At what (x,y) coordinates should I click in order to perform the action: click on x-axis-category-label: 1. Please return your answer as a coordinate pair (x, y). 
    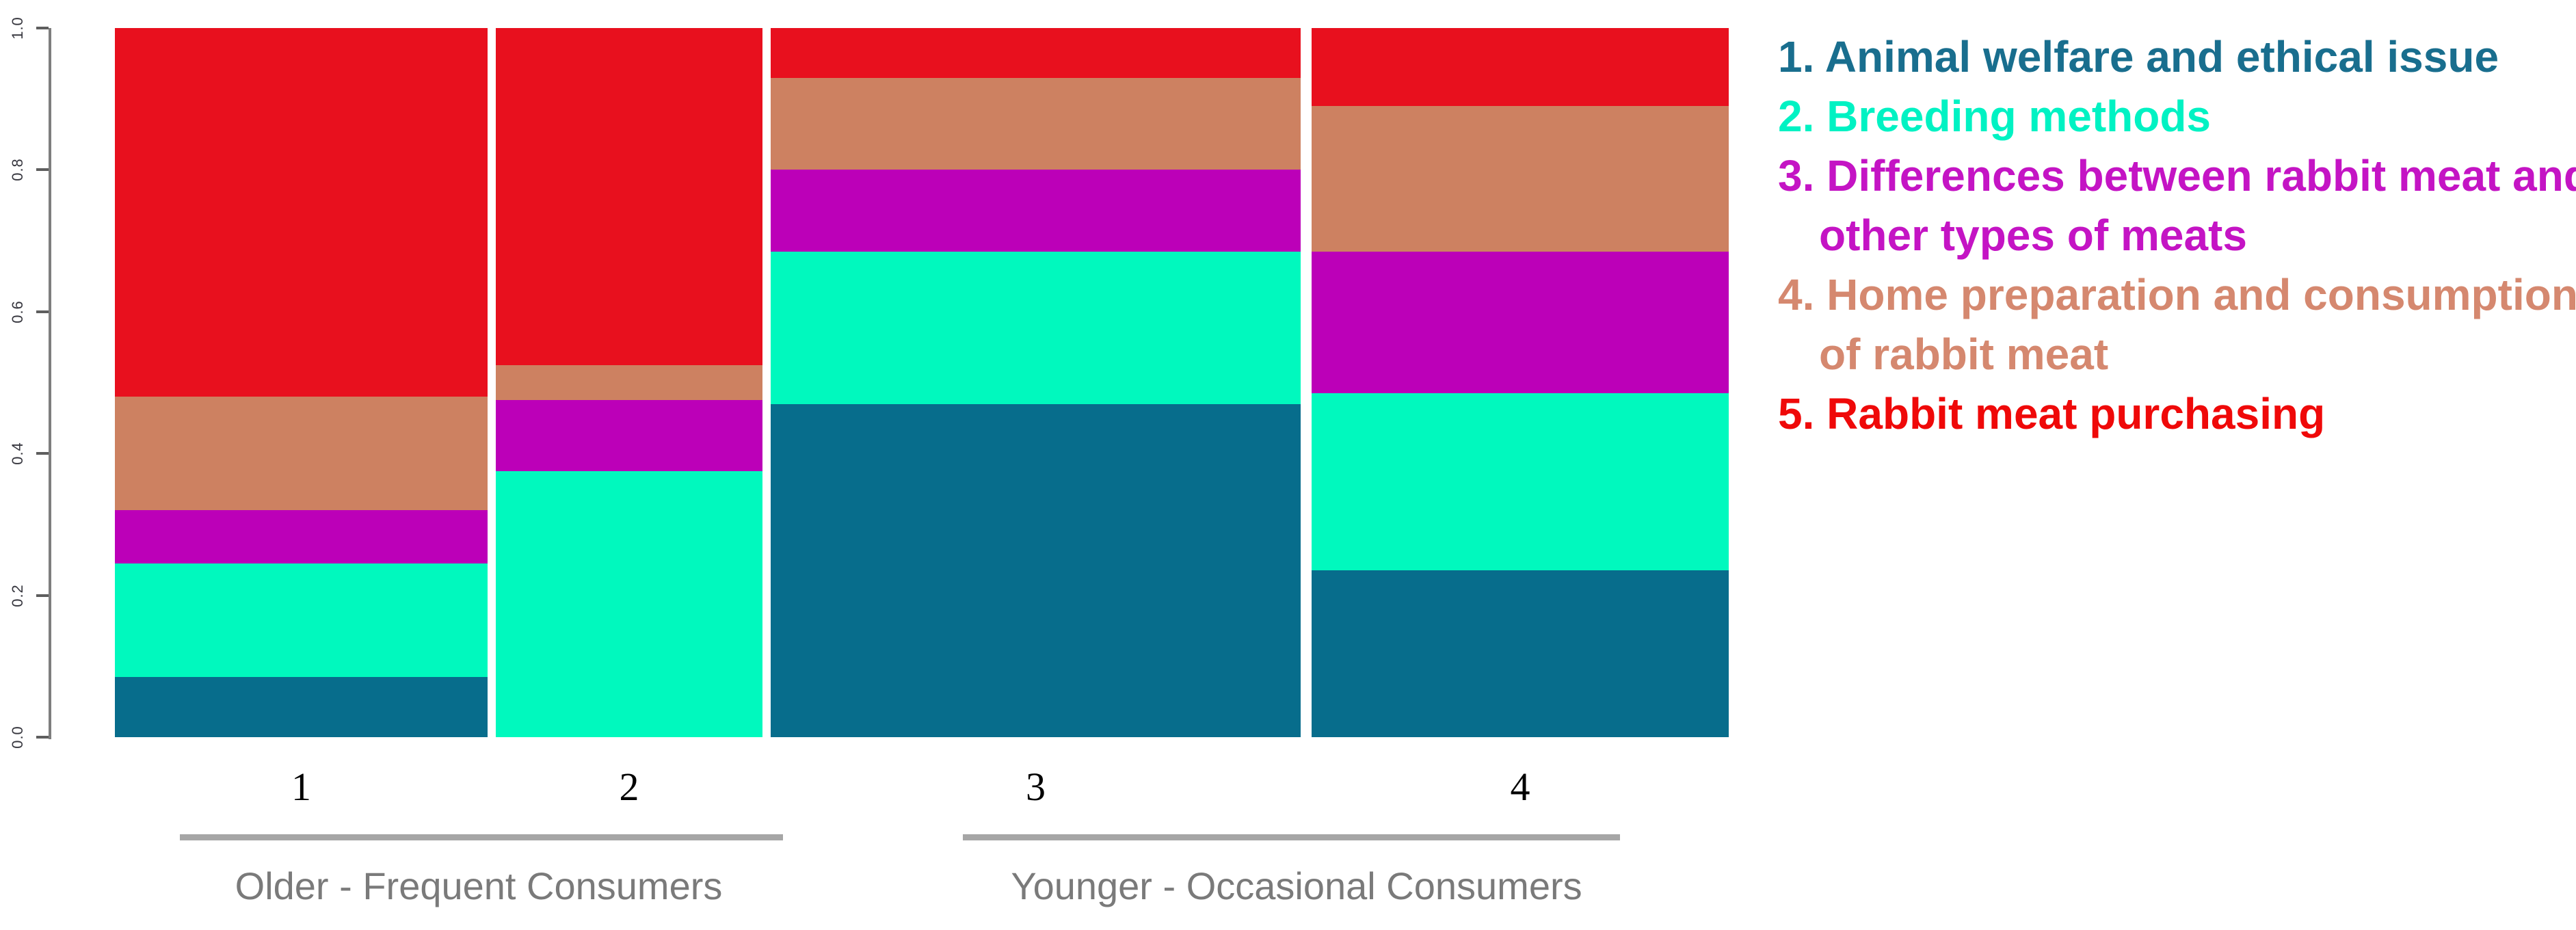
    Looking at the image, I should click on (301, 787).